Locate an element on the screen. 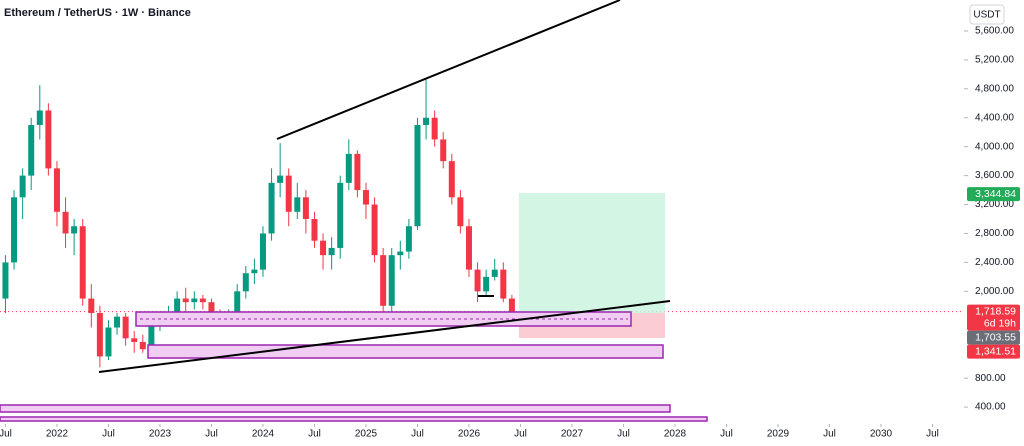 Image resolution: width=1024 pixels, height=446 pixels. price-label: 1,341.51 is located at coordinates (995, 351).